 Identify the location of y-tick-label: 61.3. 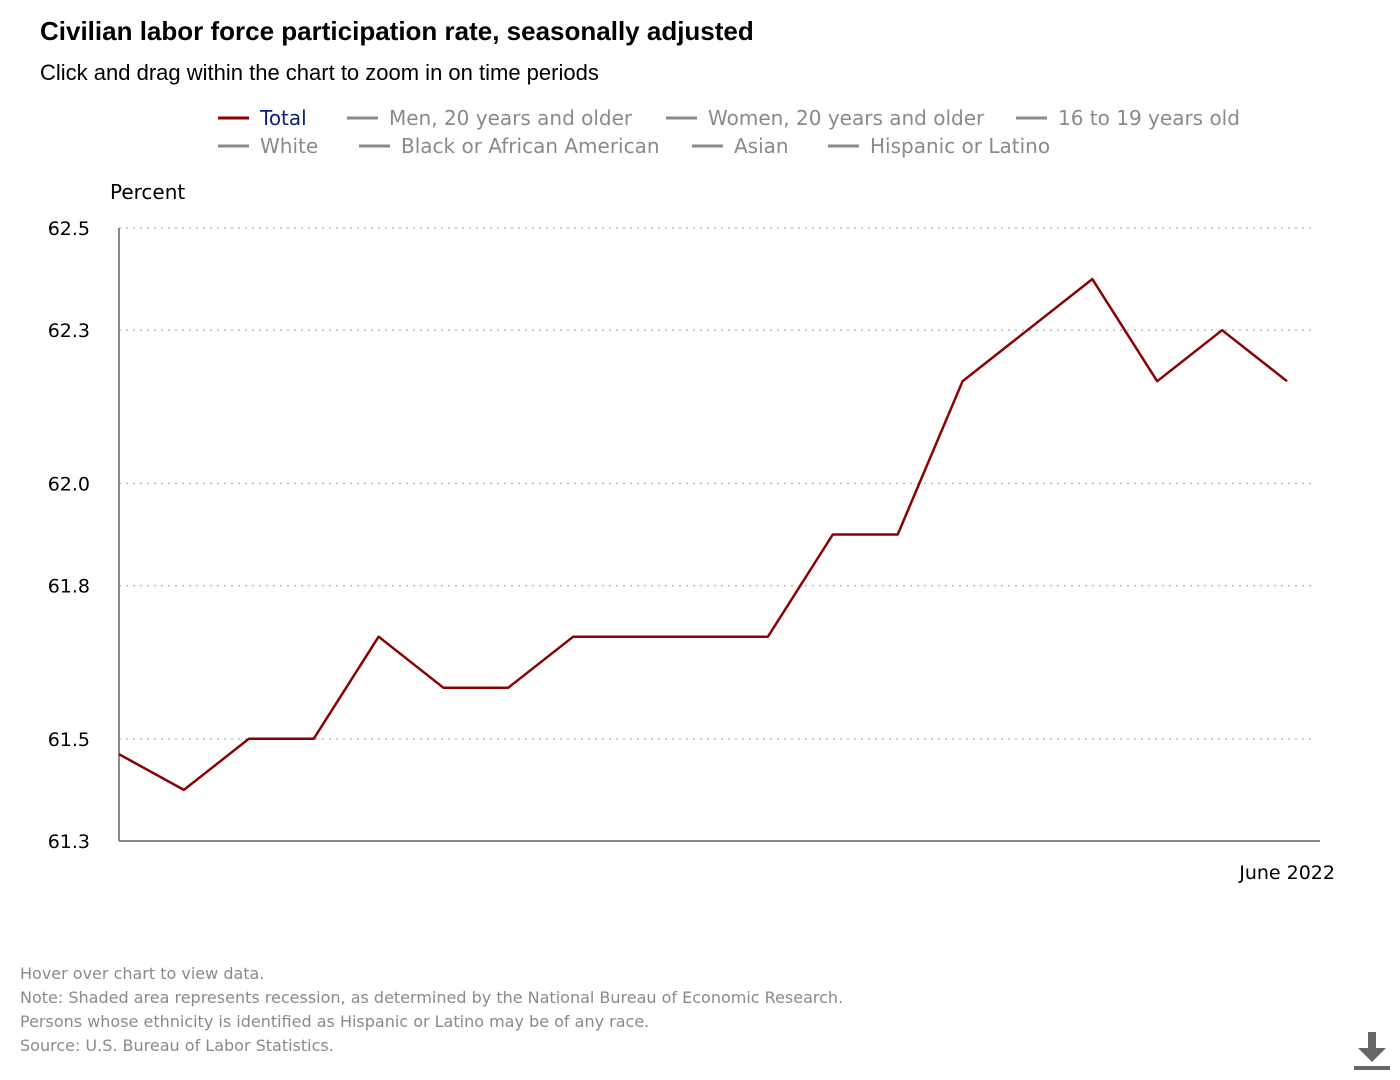
(69, 842).